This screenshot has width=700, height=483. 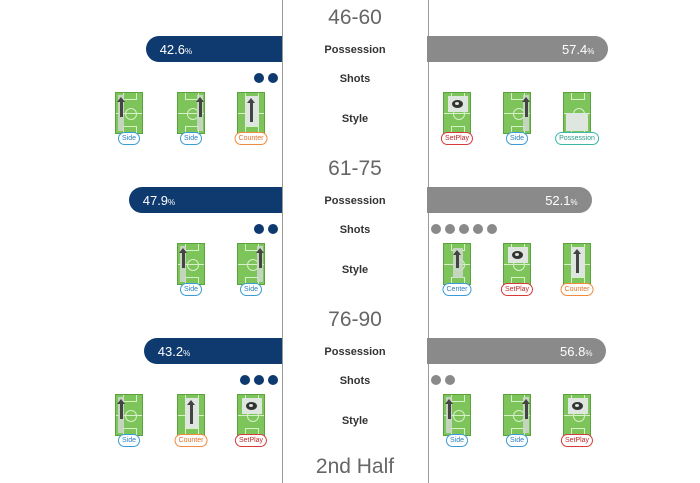 I want to click on away-possession-number: 52.1, so click(x=558, y=200).